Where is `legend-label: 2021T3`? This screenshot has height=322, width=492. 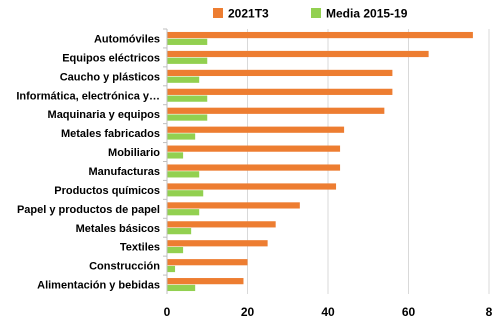 legend-label: 2021T3 is located at coordinates (248, 14).